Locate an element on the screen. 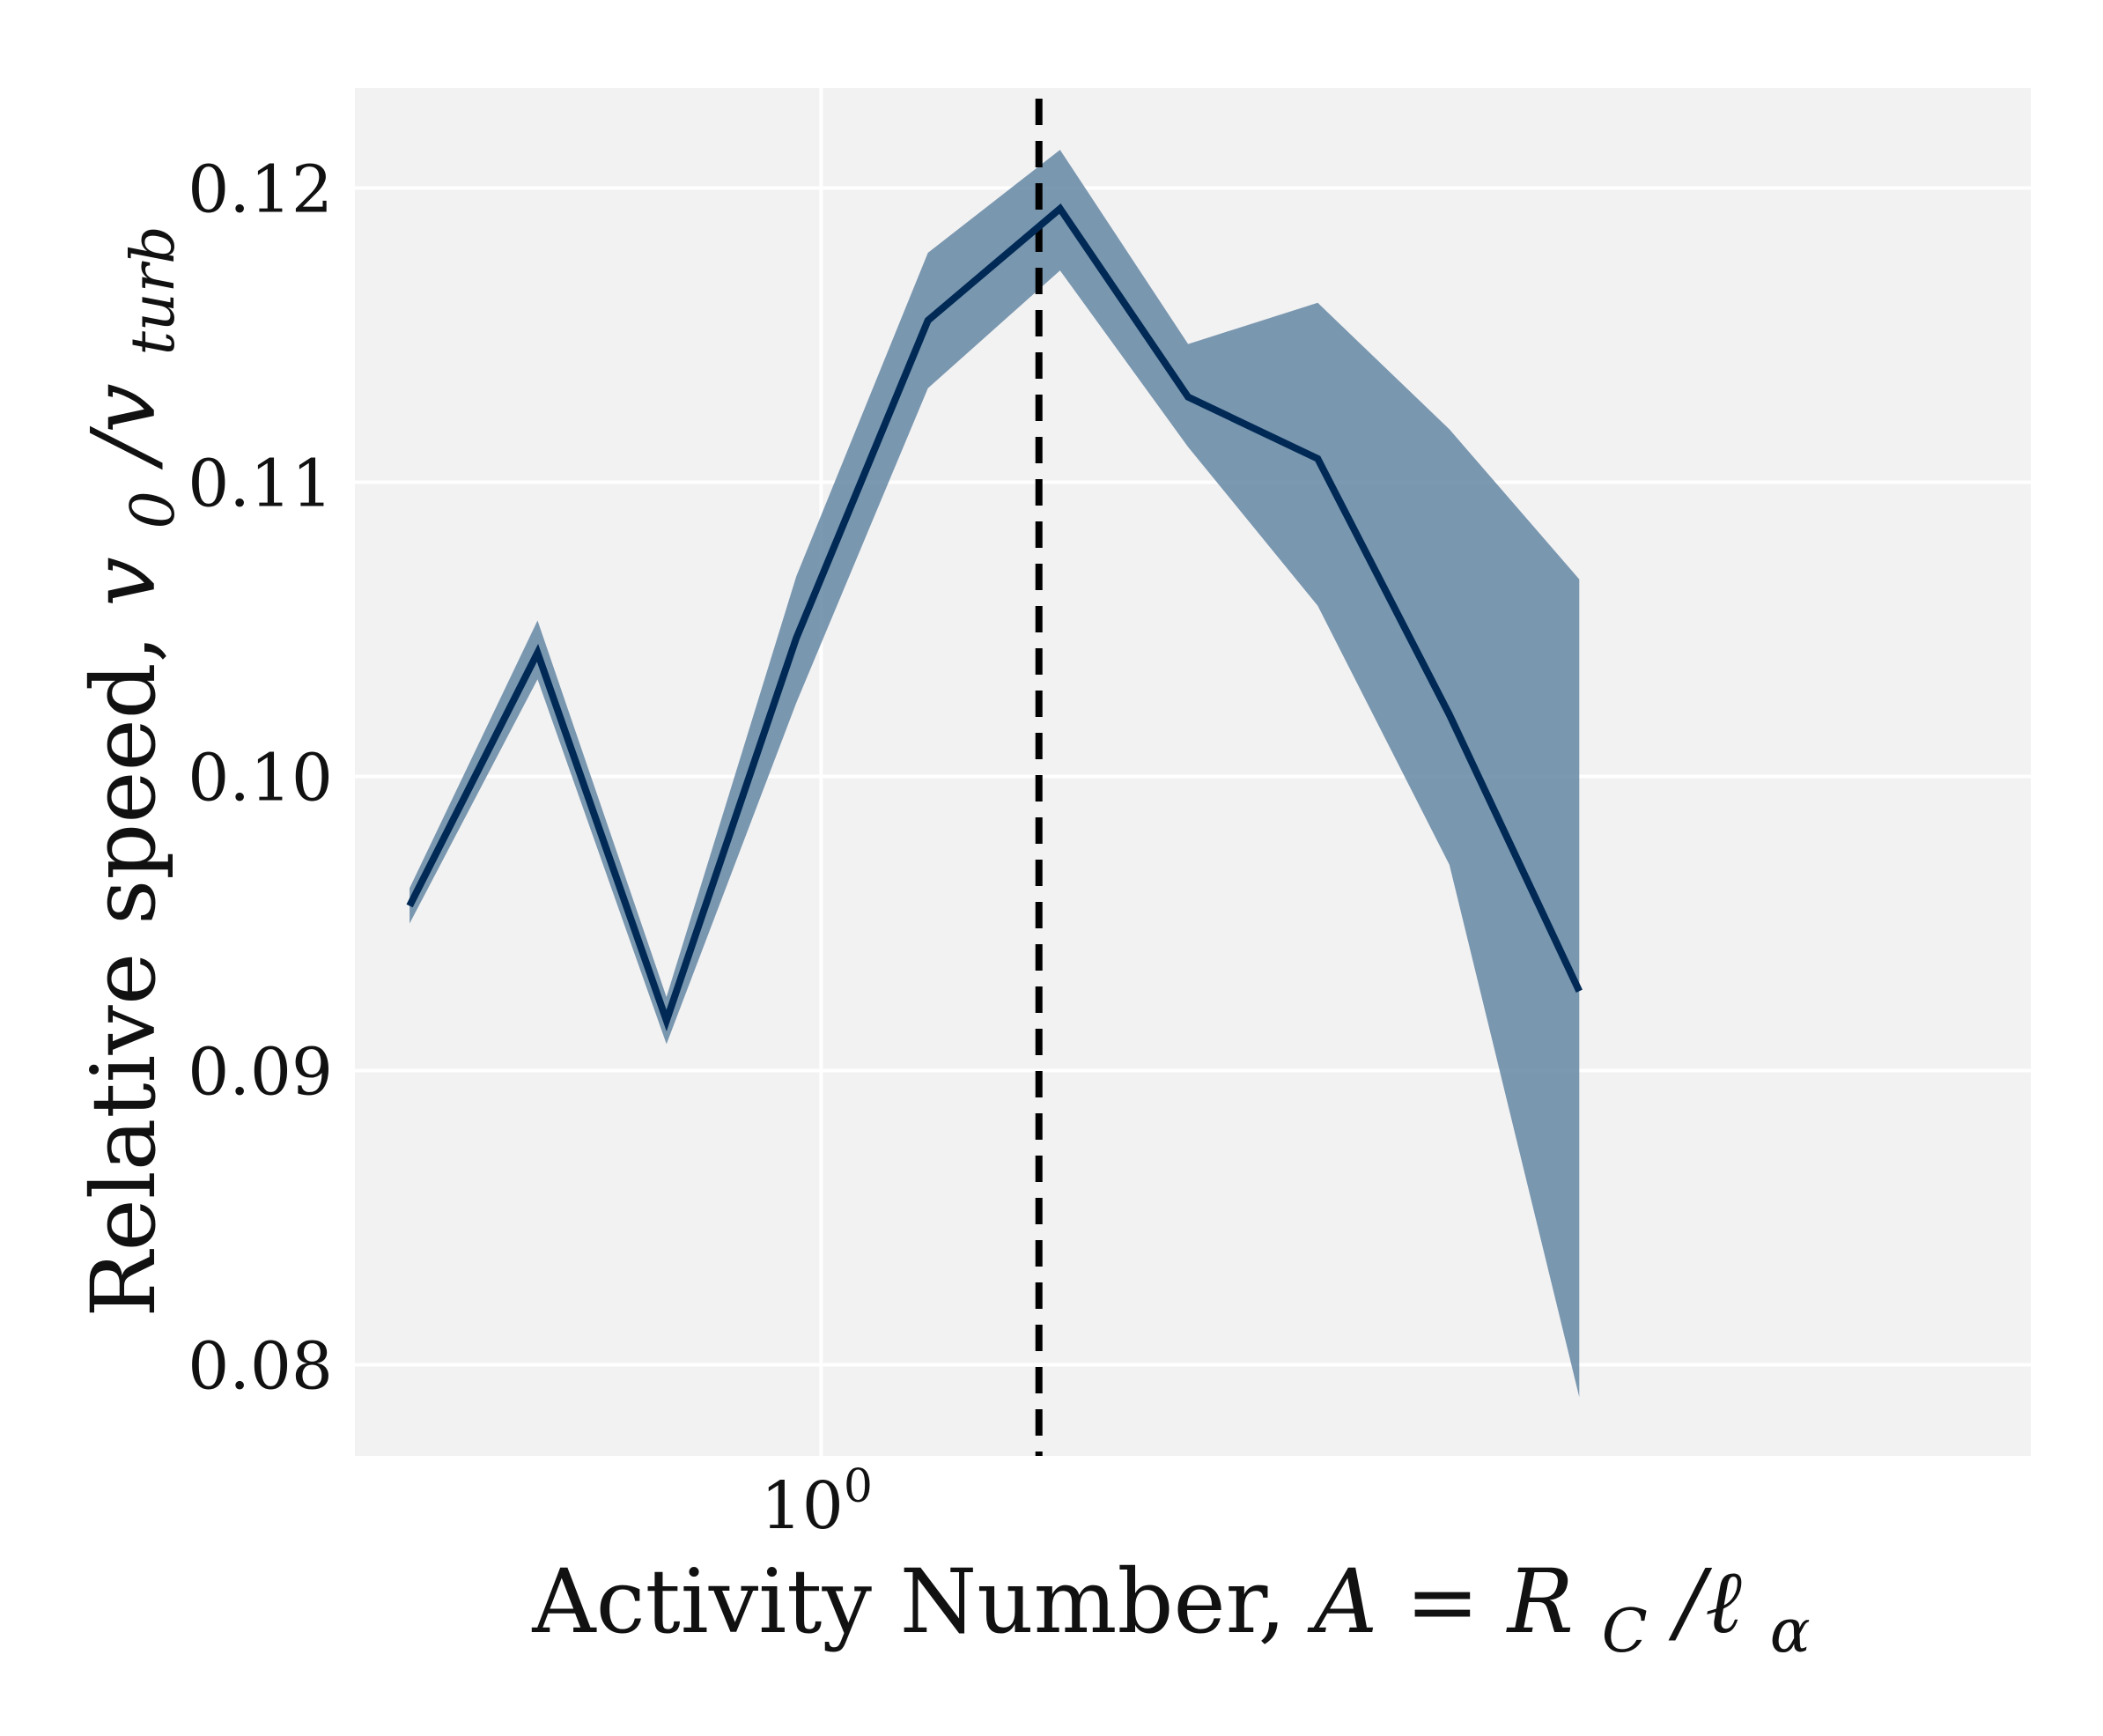 Image resolution: width=2103 pixels, height=1736 pixels. y-axis-label: Relative speed, v 0 /v turb is located at coordinates (133, 771).